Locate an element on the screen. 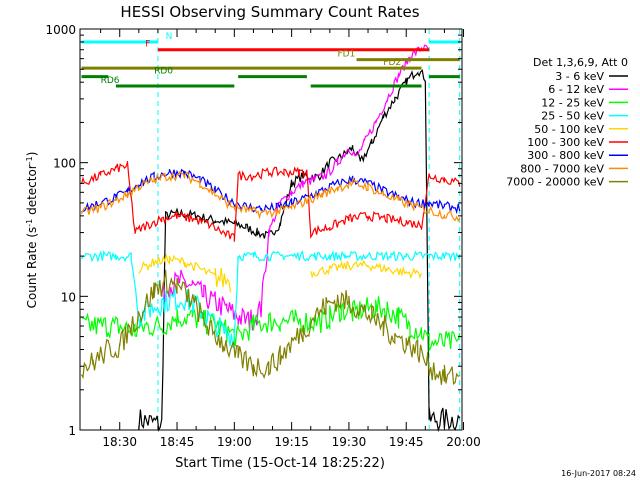  legend-label-5: 100 - 300 keV is located at coordinates (565, 142).